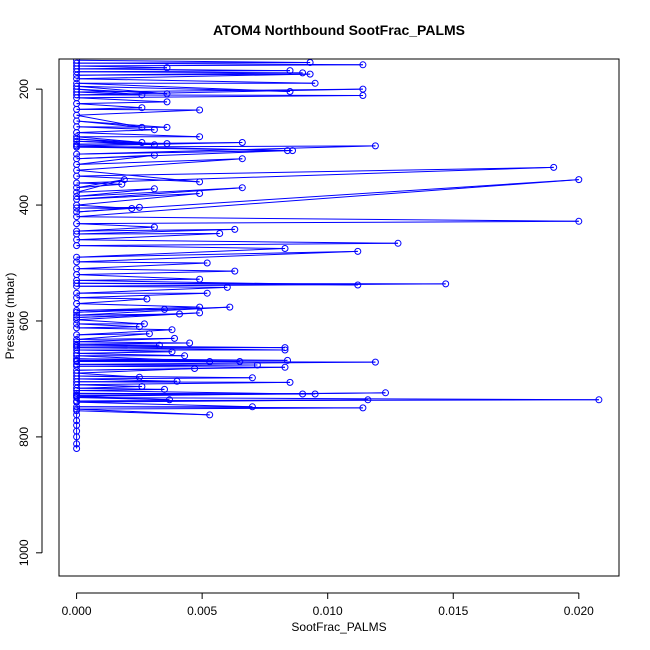 Image resolution: width=650 pixels, height=650 pixels. What do you see at coordinates (339, 30) in the screenshot?
I see `chart-title: ATOM4 Northbound SootFrac_PALMS` at bounding box center [339, 30].